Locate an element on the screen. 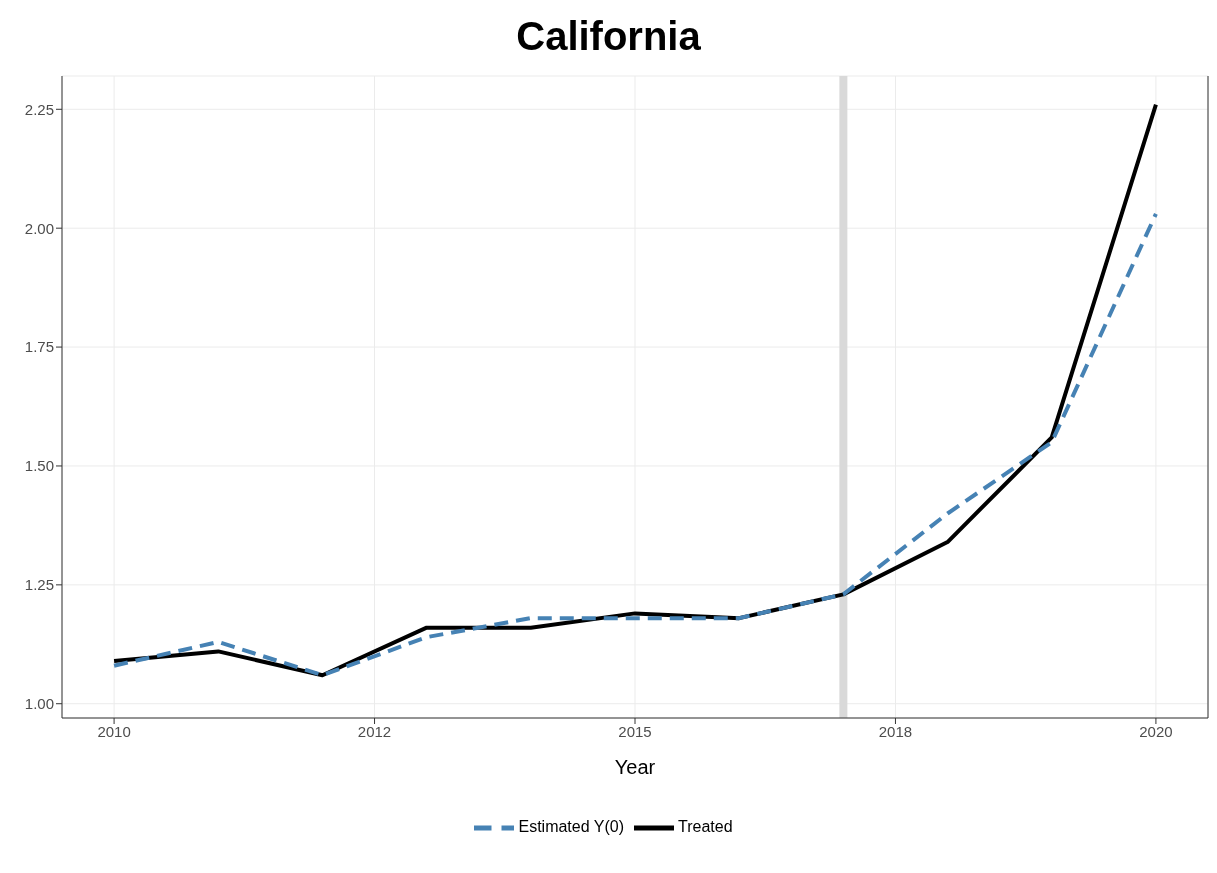  x-tick-label: 2020 is located at coordinates (1156, 731).